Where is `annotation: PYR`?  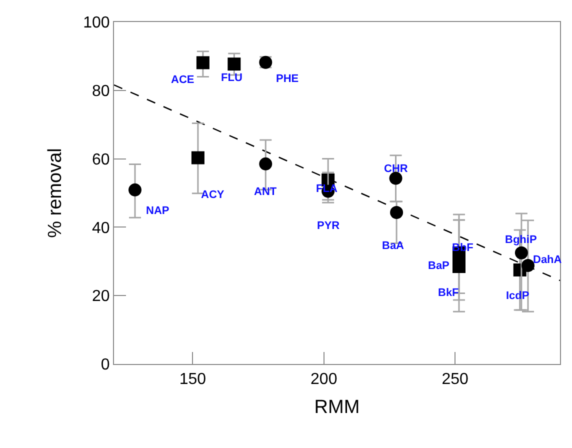
annotation: PYR is located at coordinates (328, 226).